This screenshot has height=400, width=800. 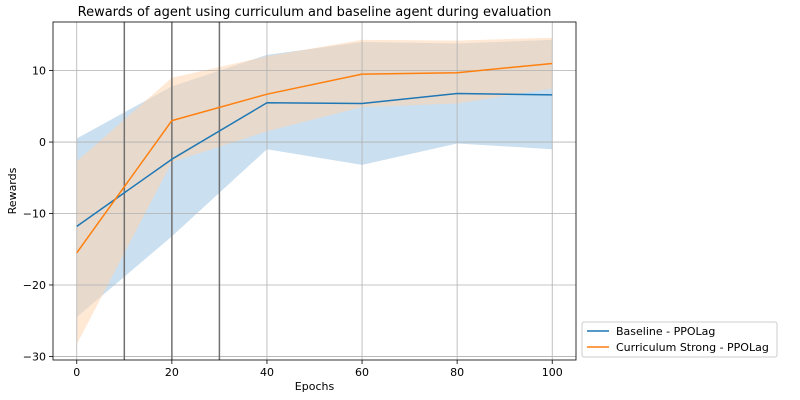 What do you see at coordinates (76, 372) in the screenshot?
I see `x-tick-label-0: 0` at bounding box center [76, 372].